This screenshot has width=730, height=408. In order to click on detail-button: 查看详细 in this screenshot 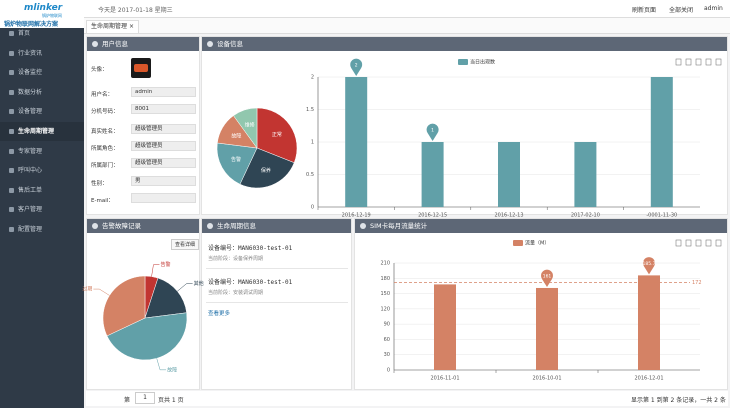, I will do `click(185, 244)`.